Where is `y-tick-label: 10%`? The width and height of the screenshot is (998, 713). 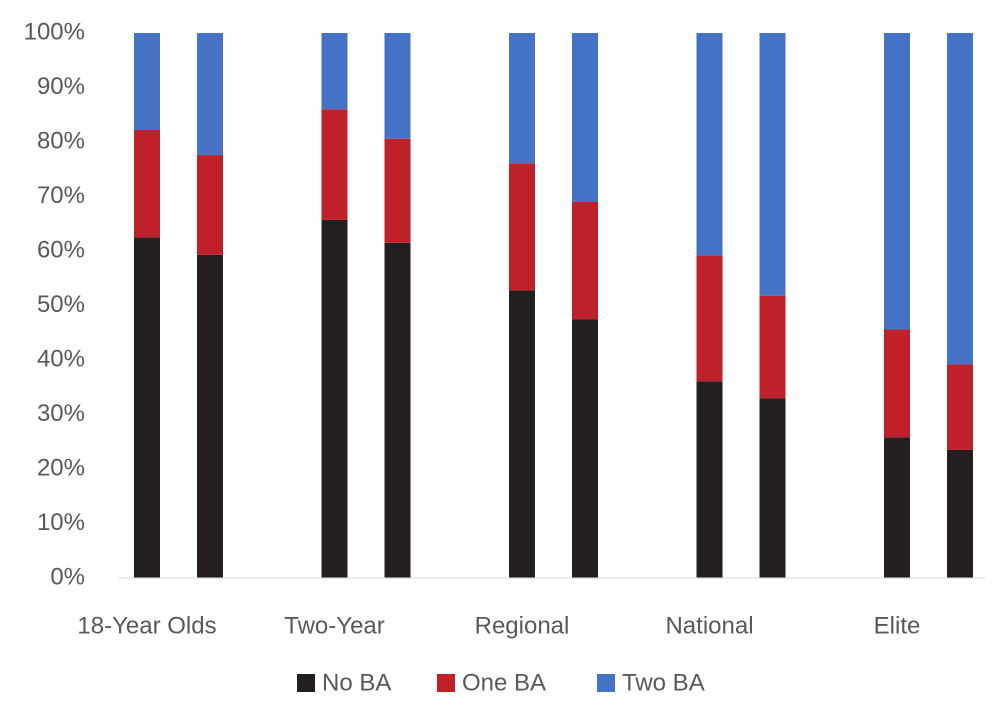
y-tick-label: 10% is located at coordinates (61, 522).